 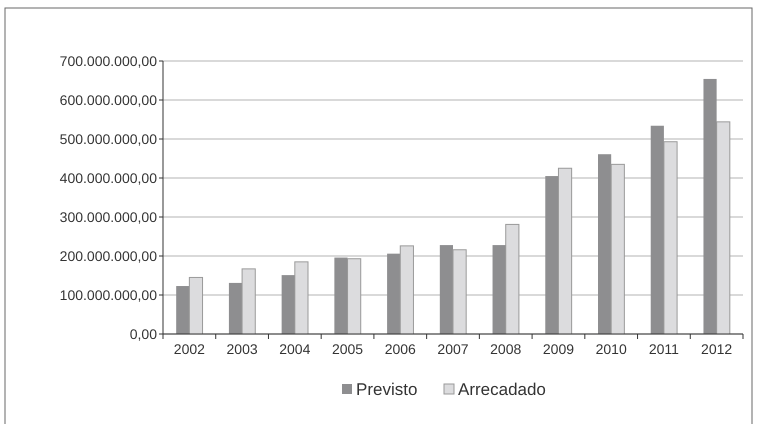 What do you see at coordinates (109, 256) in the screenshot?
I see `y-tick-label: 200.000.000,00` at bounding box center [109, 256].